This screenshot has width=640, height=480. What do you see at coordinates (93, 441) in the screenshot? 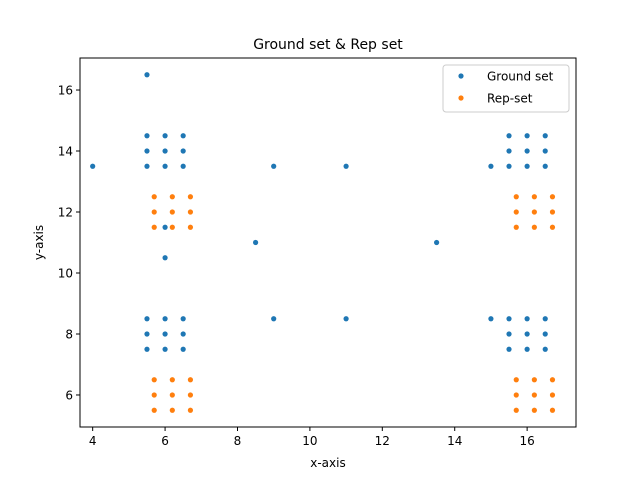
I see `x-tick-label-4: 4` at bounding box center [93, 441].